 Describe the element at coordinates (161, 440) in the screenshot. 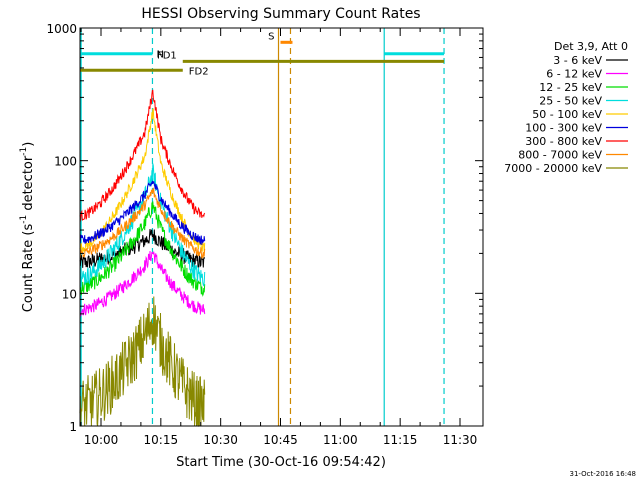

I see `x-tick-label: 10:15` at that location.